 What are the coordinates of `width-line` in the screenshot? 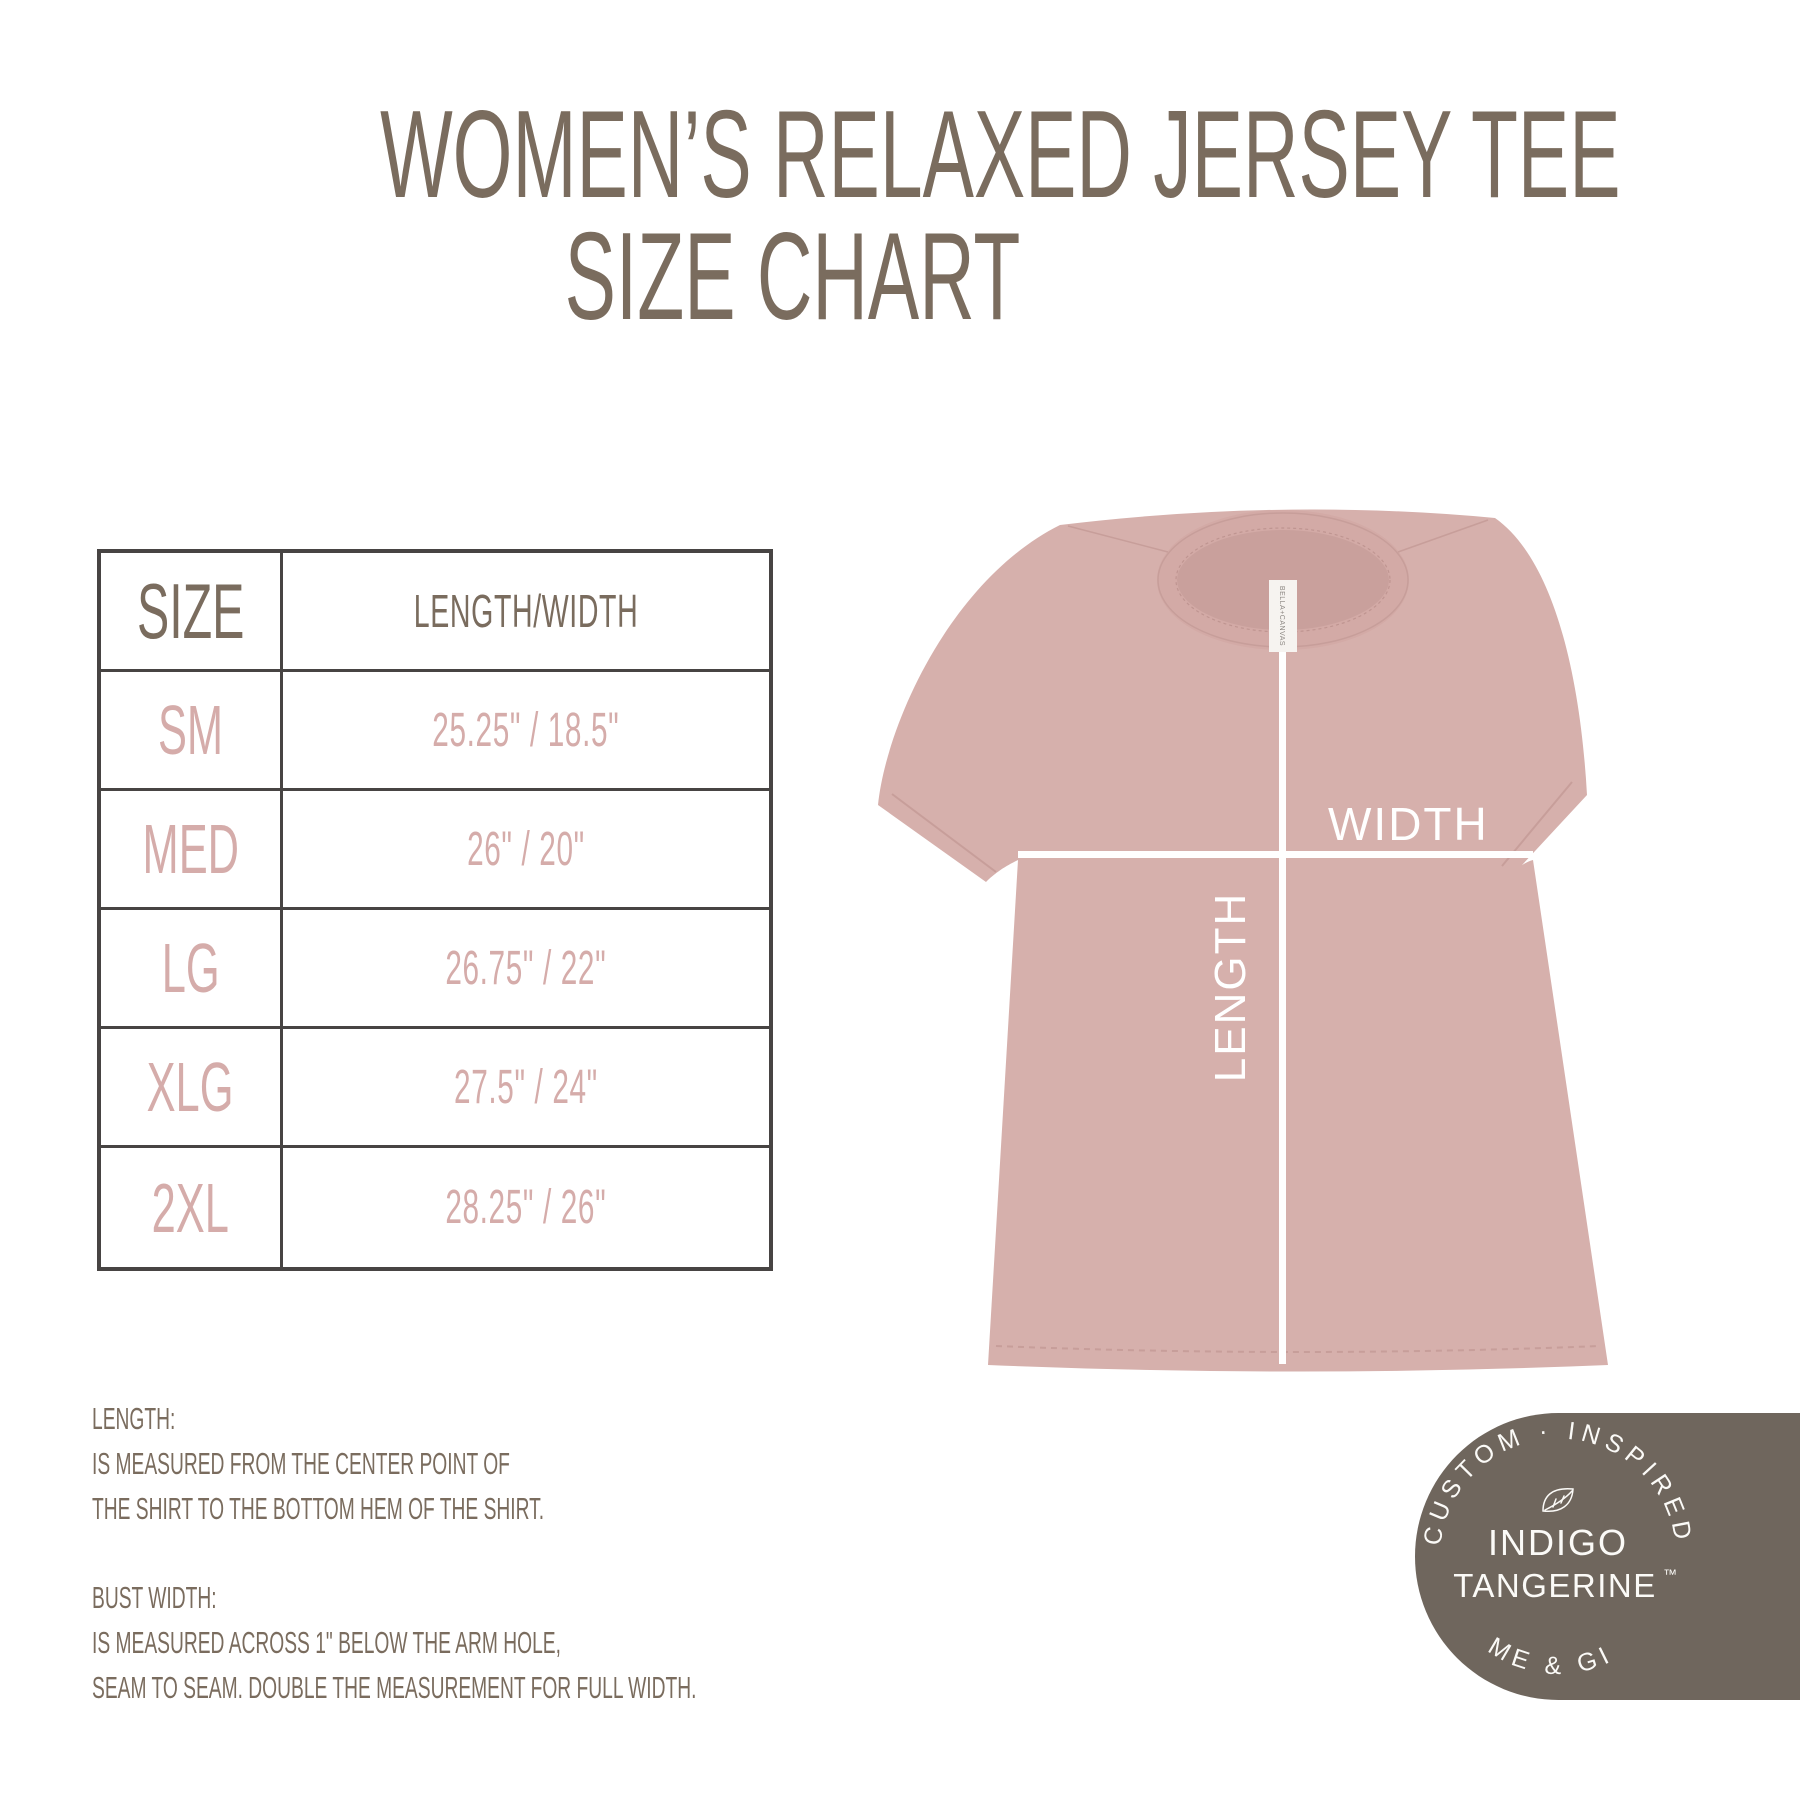 It's located at (1275, 854).